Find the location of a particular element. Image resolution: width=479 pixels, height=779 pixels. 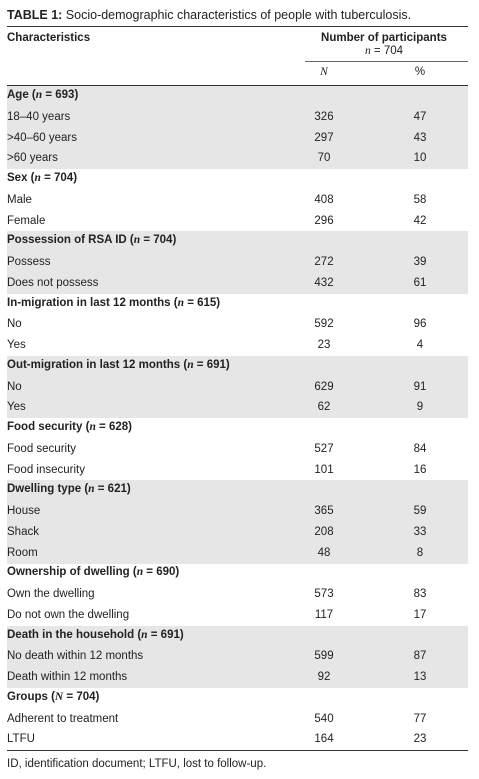

n-symbol: n is located at coordinates (367, 51).